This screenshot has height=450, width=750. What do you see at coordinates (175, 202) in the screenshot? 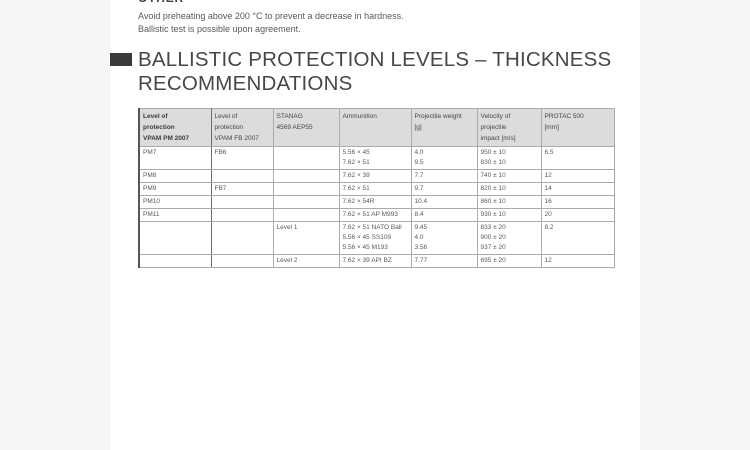
I see `cell-vpam-pm: PM10` at bounding box center [175, 202].